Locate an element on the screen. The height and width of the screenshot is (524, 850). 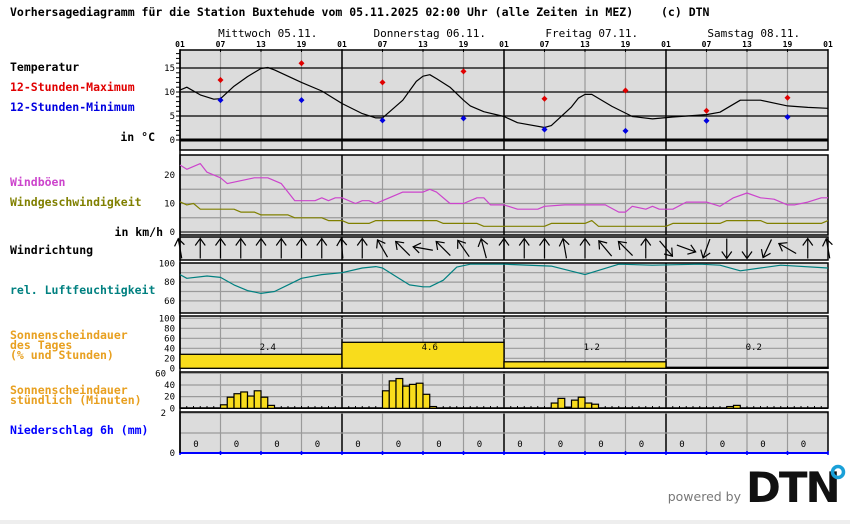
label-temp-unit: in °C is located at coordinates (137, 137).